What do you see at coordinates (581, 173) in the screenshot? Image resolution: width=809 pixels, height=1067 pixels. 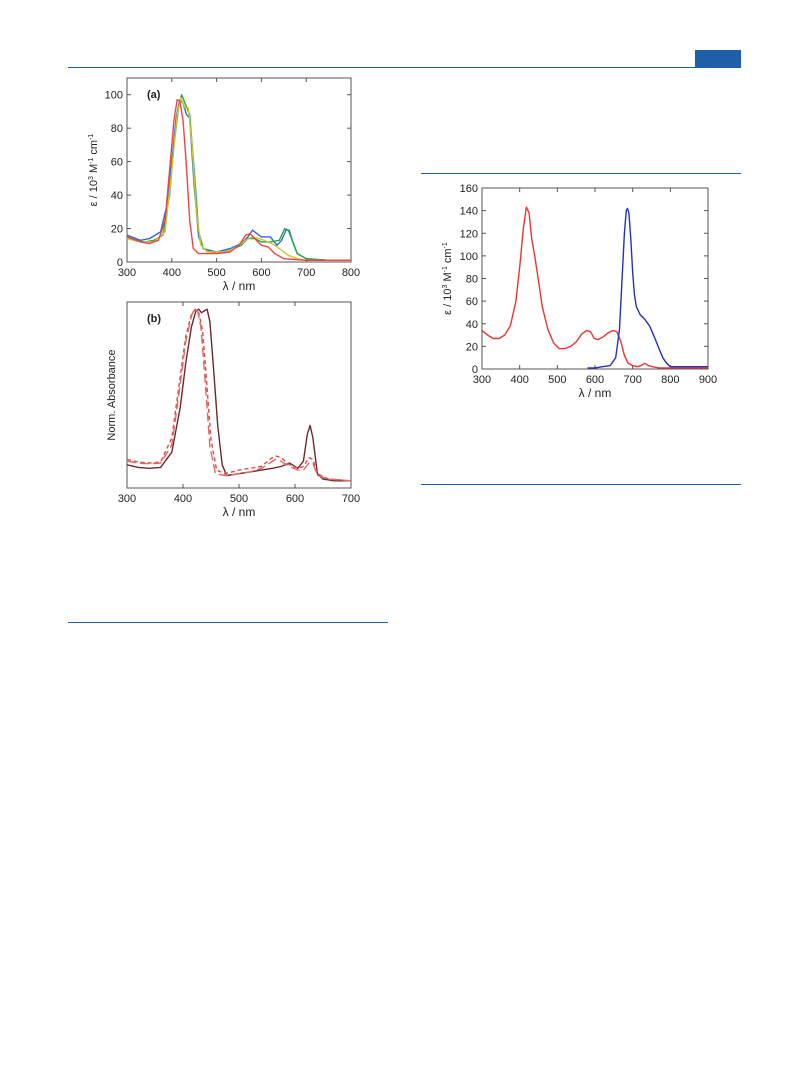 I see `right-column-top-rule` at bounding box center [581, 173].